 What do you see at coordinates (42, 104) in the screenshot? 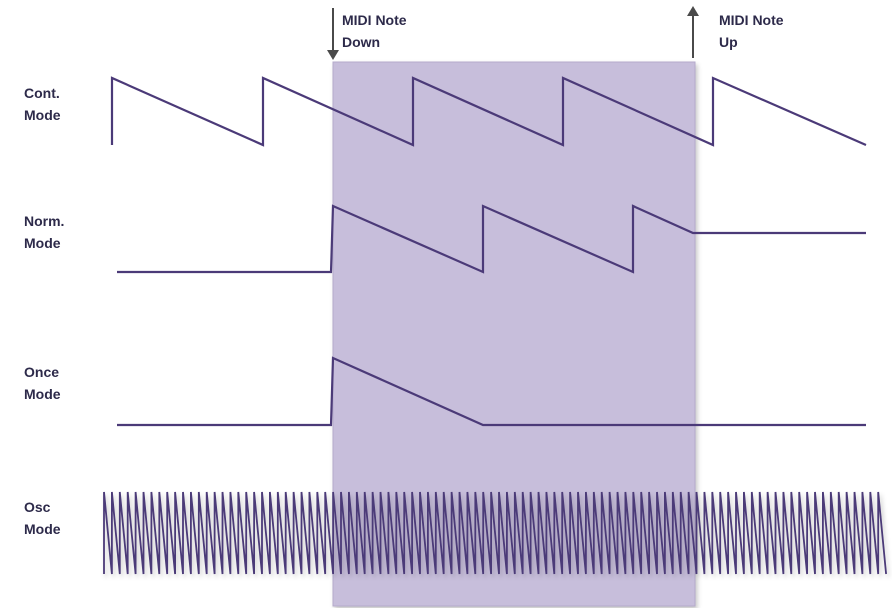
I see `cont-mode-label: Cont. Mode` at bounding box center [42, 104].